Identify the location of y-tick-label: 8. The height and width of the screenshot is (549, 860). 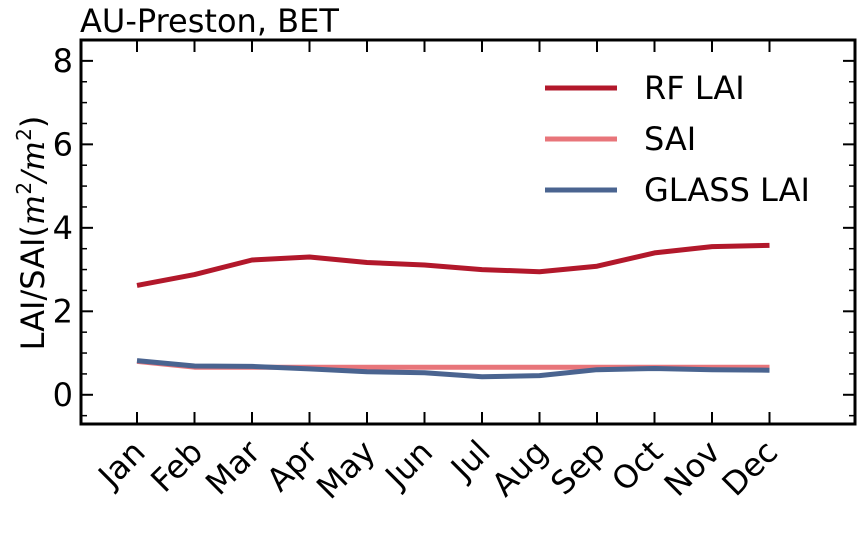
(63, 61).